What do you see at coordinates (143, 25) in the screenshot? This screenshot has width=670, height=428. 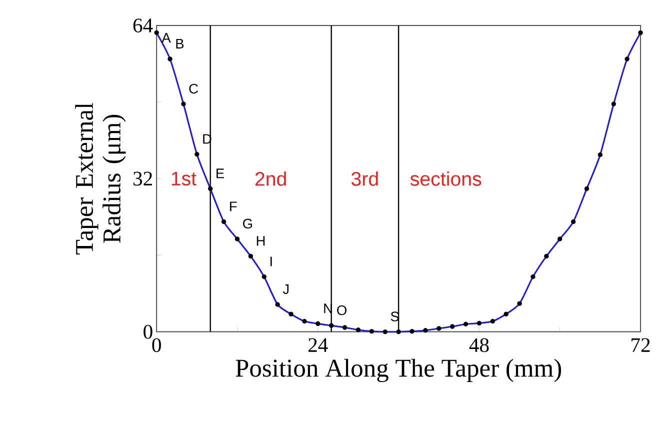 I see `y-tick-label: 64` at bounding box center [143, 25].